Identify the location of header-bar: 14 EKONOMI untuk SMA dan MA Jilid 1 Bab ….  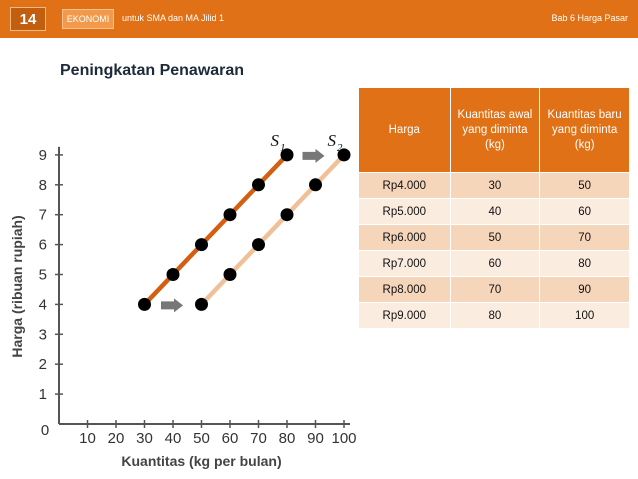
(319, 19).